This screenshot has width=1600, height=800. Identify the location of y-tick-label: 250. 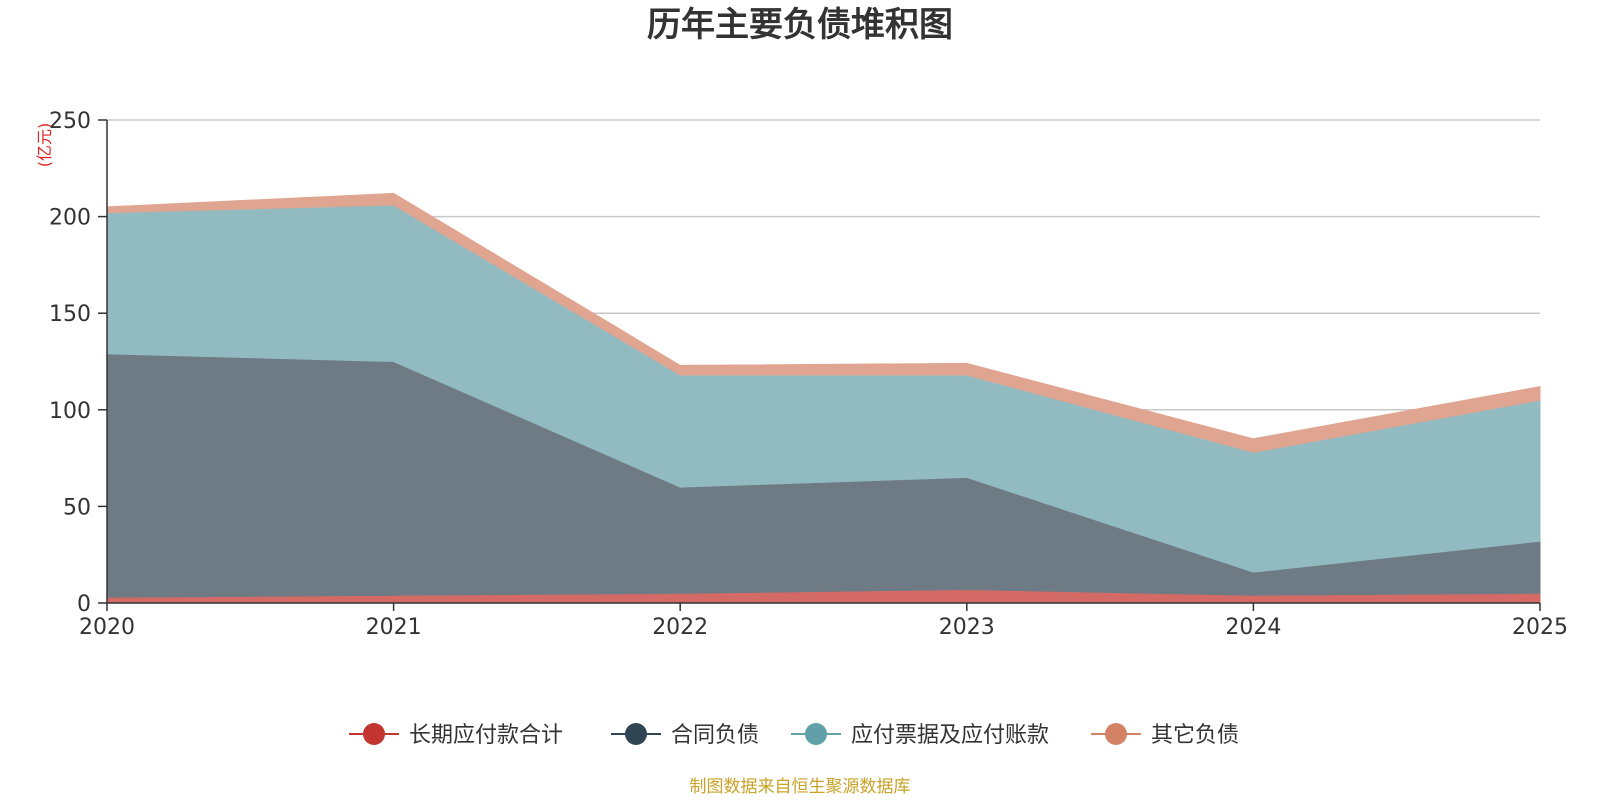
(70, 121).